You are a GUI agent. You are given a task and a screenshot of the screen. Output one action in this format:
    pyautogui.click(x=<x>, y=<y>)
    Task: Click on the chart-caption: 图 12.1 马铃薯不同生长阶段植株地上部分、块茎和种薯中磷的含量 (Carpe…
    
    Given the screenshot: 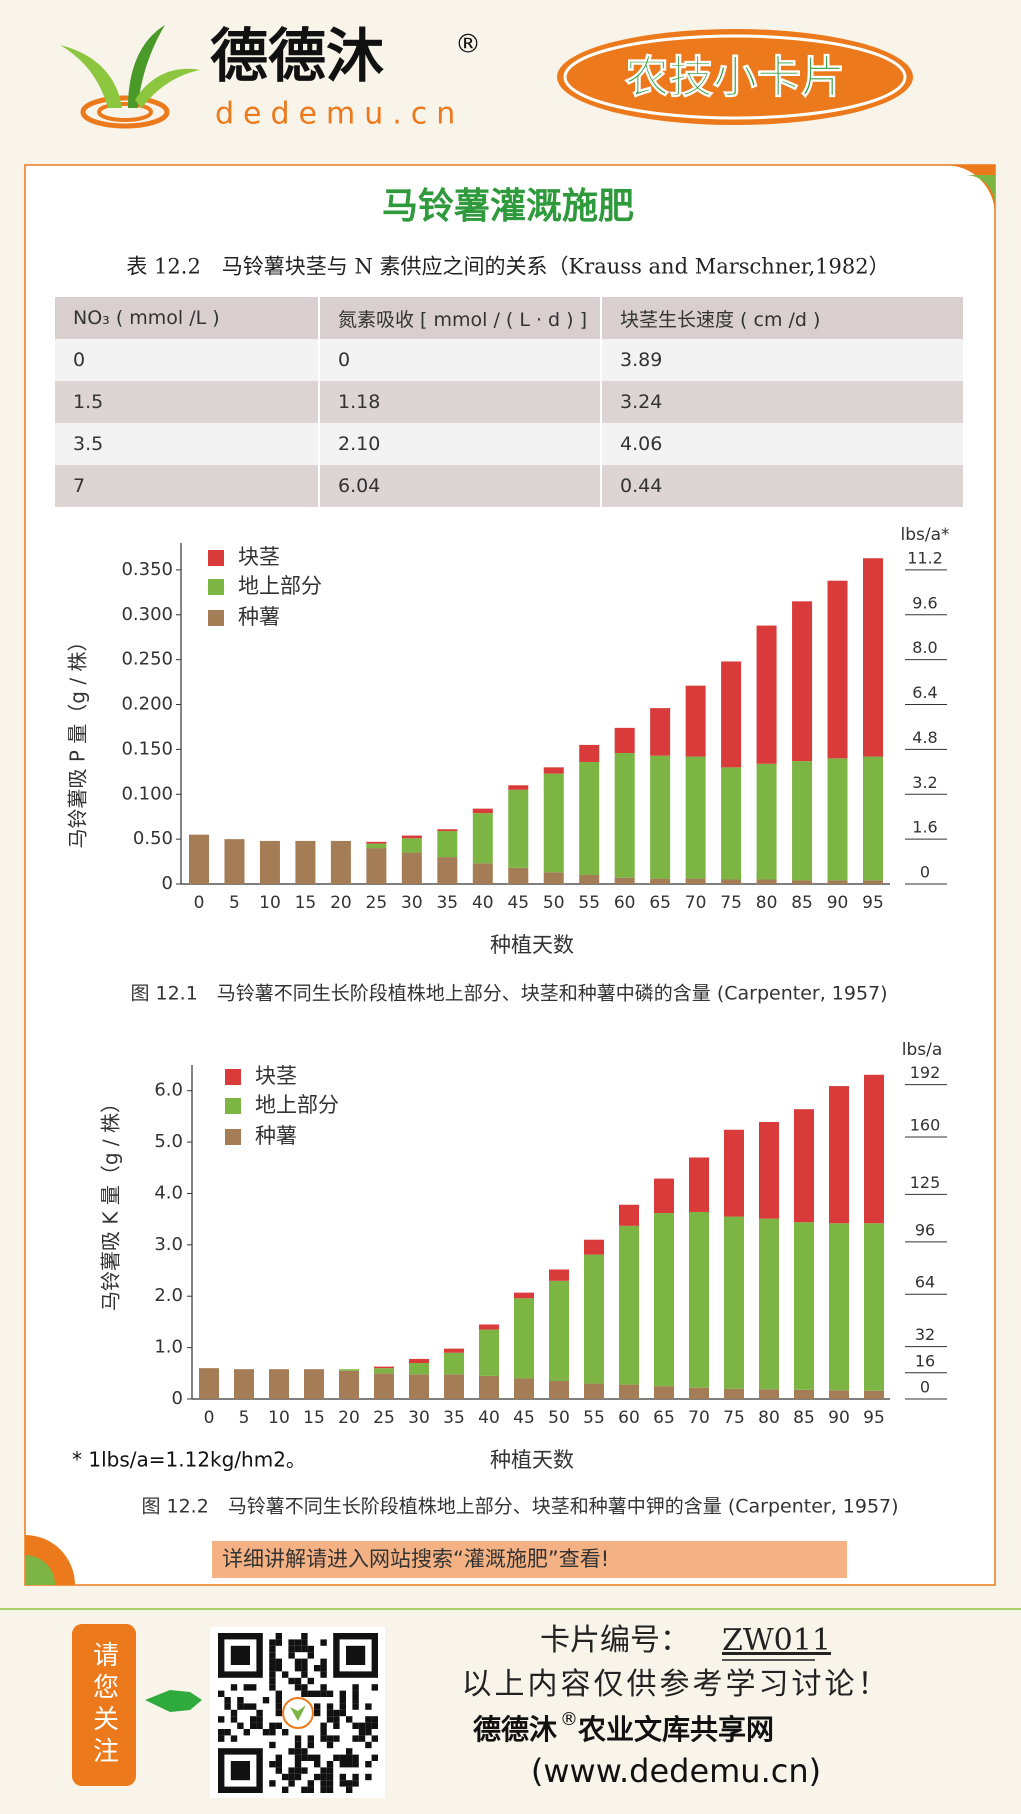 What is the action you would take?
    pyautogui.click(x=508, y=994)
    